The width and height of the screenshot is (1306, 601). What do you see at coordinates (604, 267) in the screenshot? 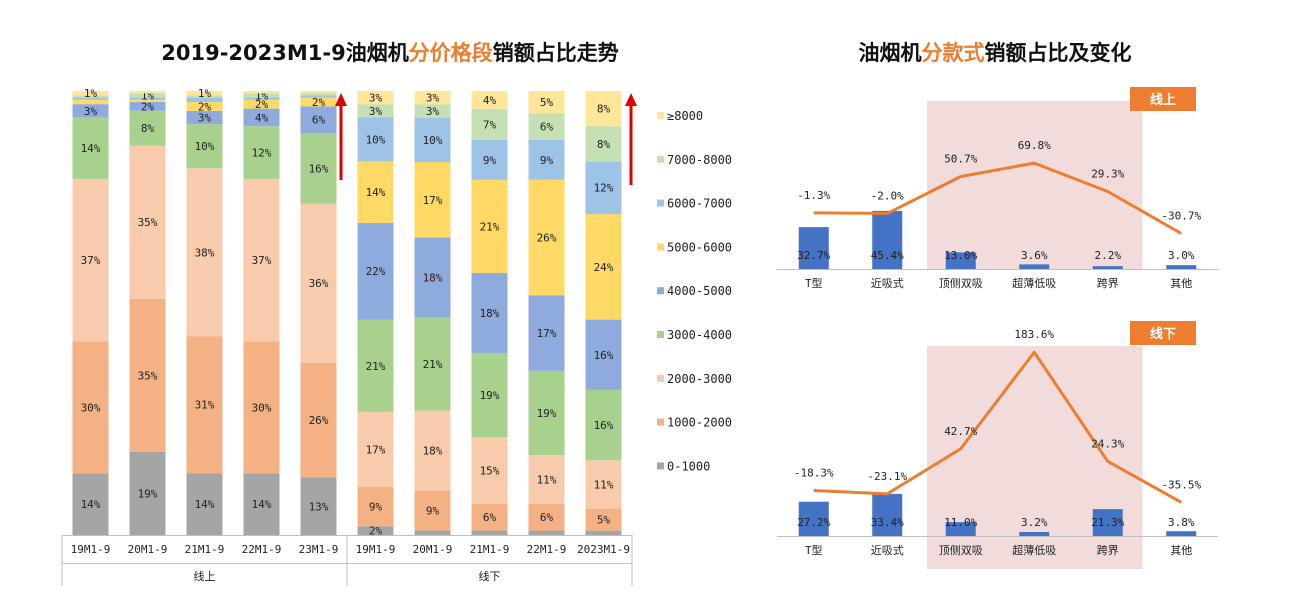
I see `data-label: 24%` at bounding box center [604, 267].